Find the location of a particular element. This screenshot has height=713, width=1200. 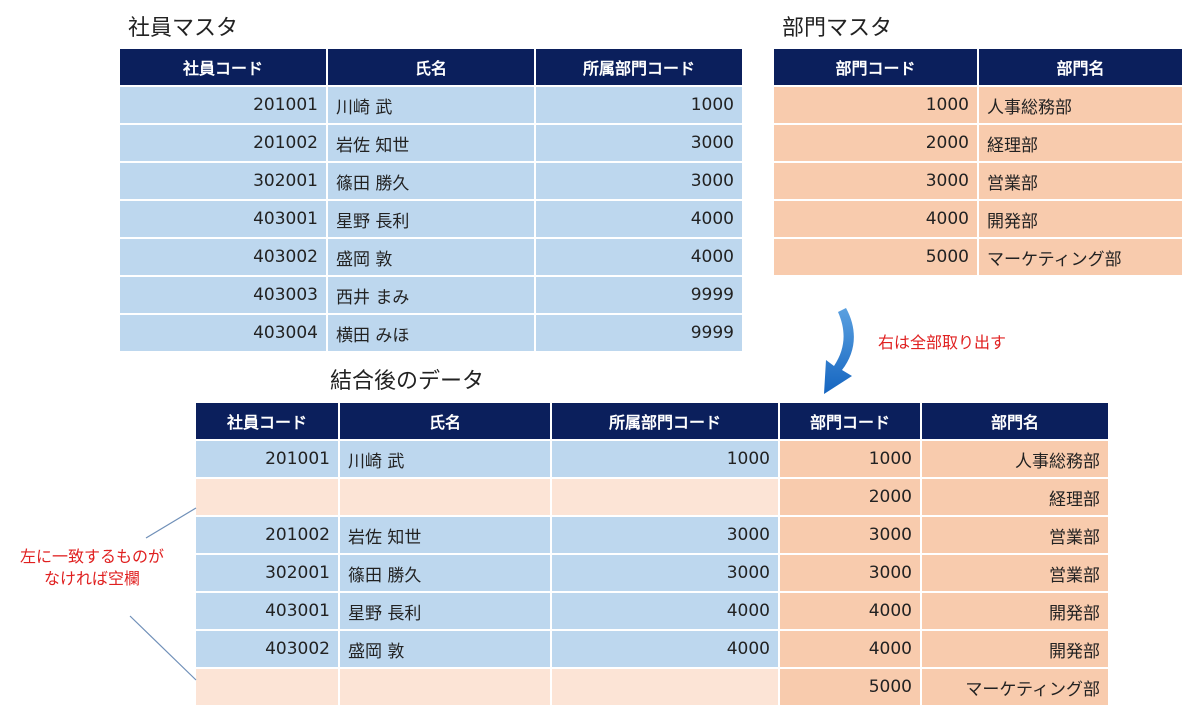

employee-code-cell: 403004 is located at coordinates (223, 333).